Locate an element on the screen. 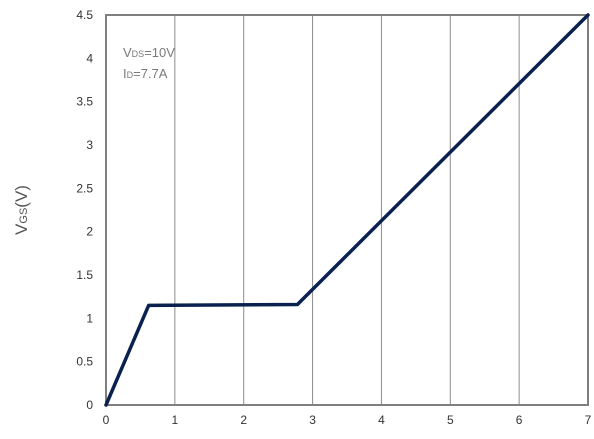 The height and width of the screenshot is (439, 594). y-tick-label-5: 2.5 is located at coordinates (84, 188).